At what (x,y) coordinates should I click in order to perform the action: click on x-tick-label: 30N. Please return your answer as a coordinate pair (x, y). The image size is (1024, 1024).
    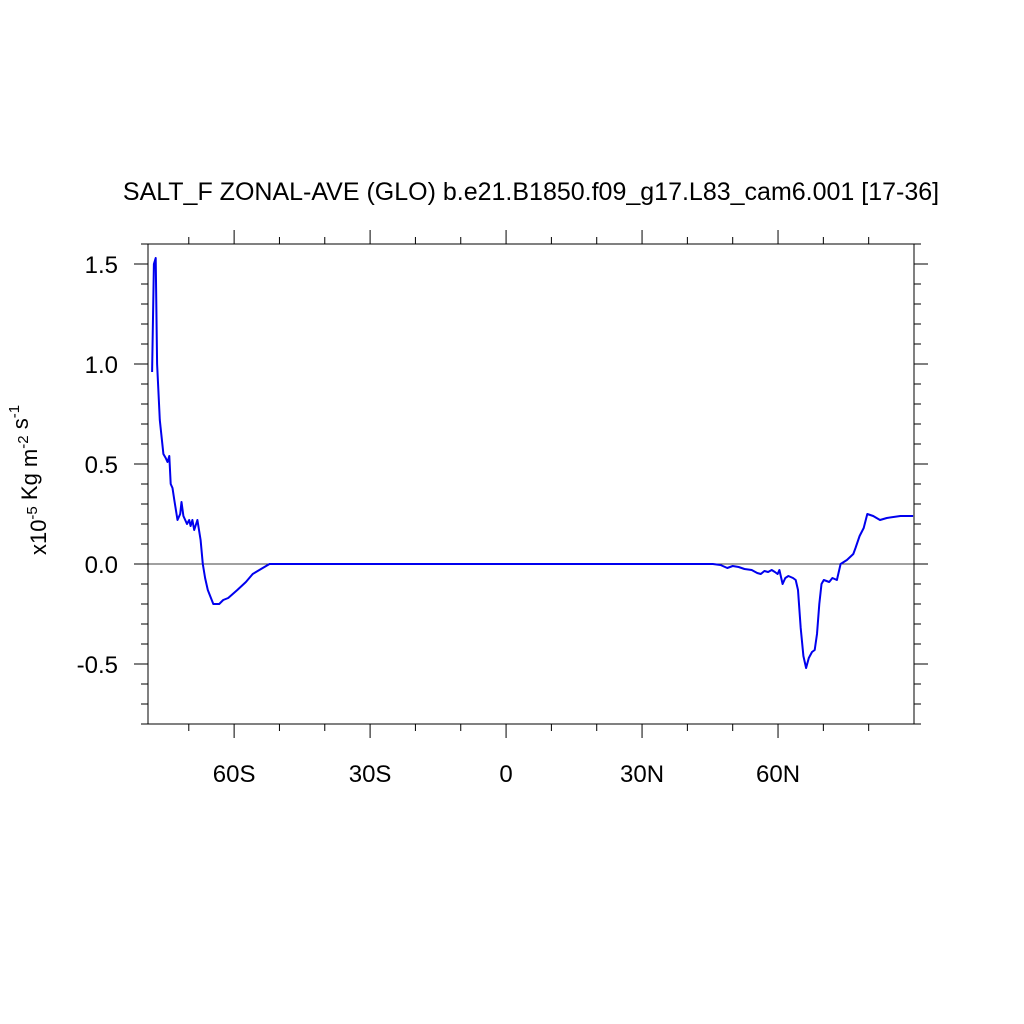
    Looking at the image, I should click on (642, 774).